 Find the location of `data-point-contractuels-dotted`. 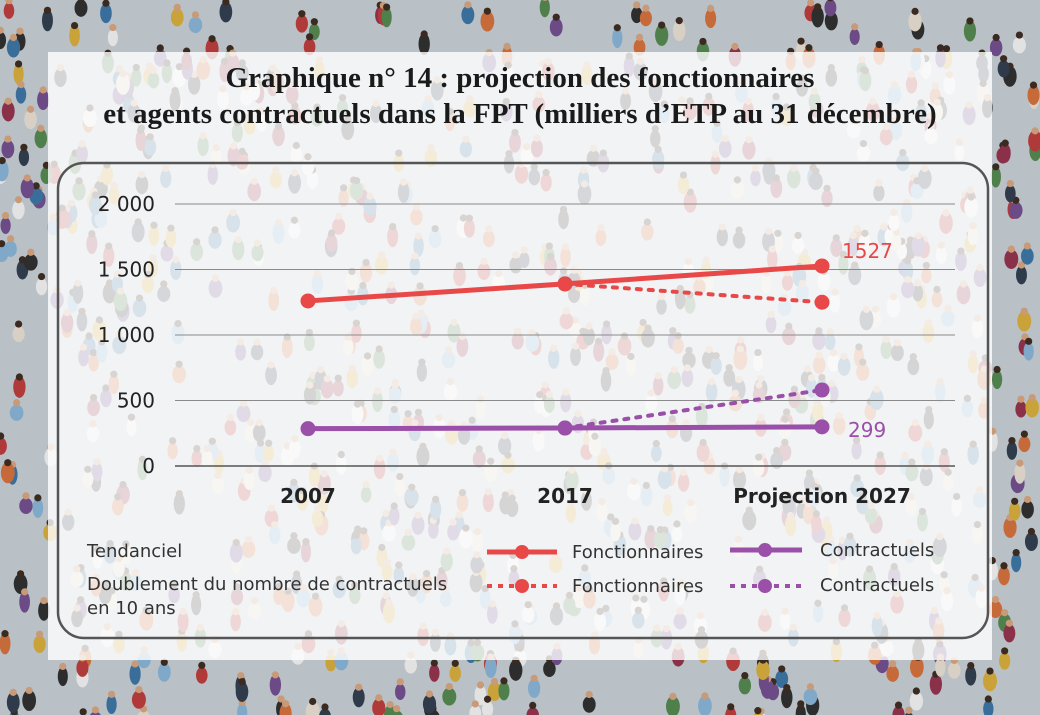

data-point-contractuels-dotted is located at coordinates (822, 390).